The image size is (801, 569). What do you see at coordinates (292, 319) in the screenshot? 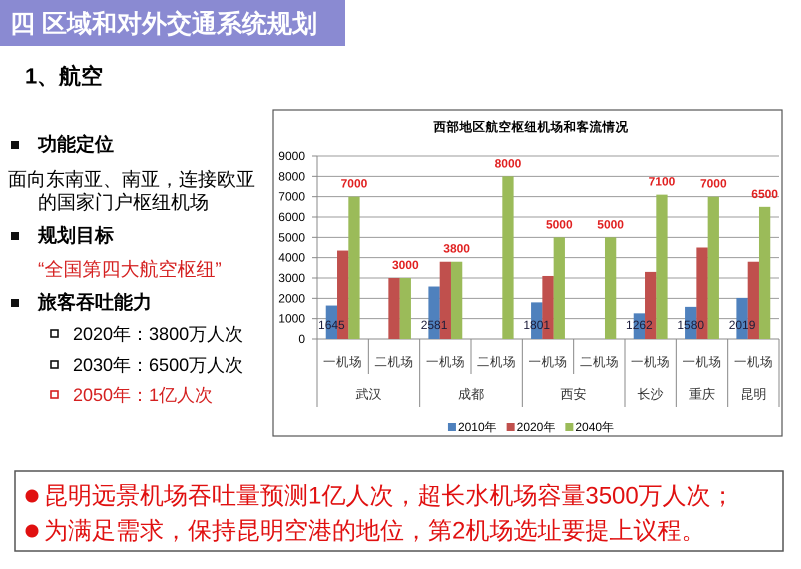
I see `y-tick-label: 1000` at bounding box center [292, 319].